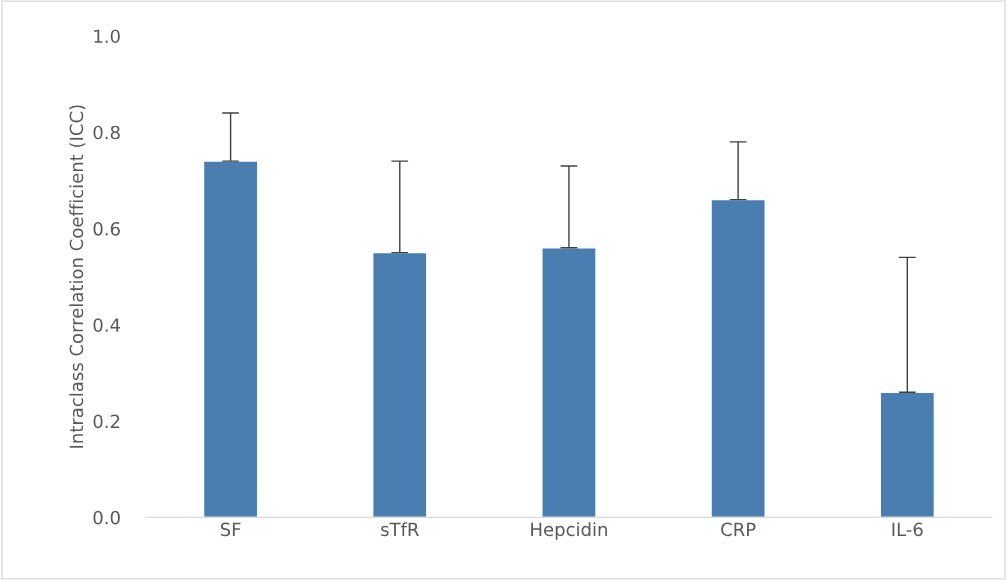 This screenshot has height=580, width=1007. What do you see at coordinates (107, 36) in the screenshot?
I see `y-tick-label: 1.0` at bounding box center [107, 36].